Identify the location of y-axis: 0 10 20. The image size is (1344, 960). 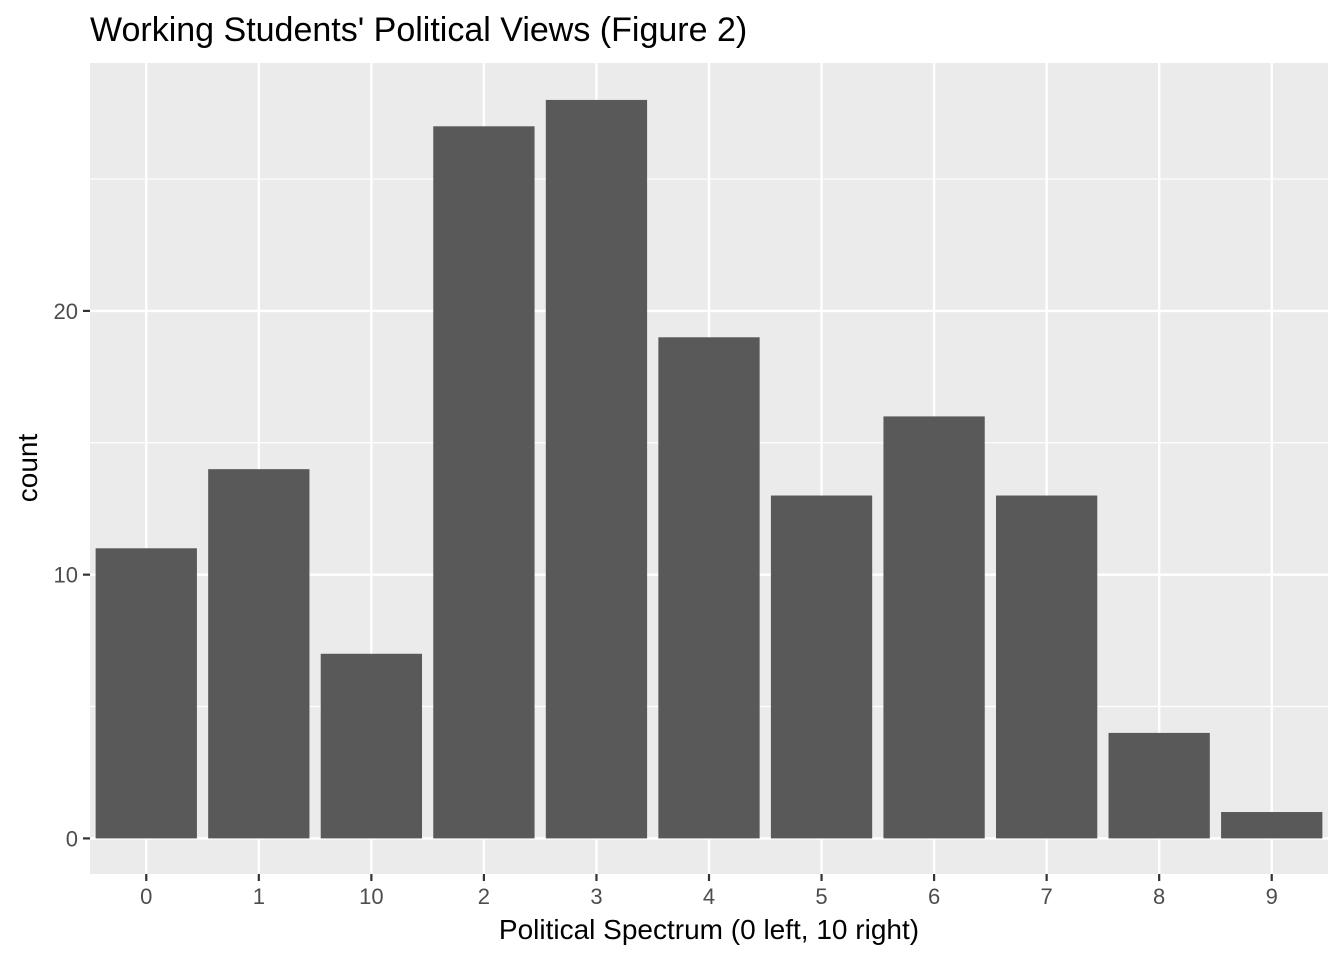
(72, 575).